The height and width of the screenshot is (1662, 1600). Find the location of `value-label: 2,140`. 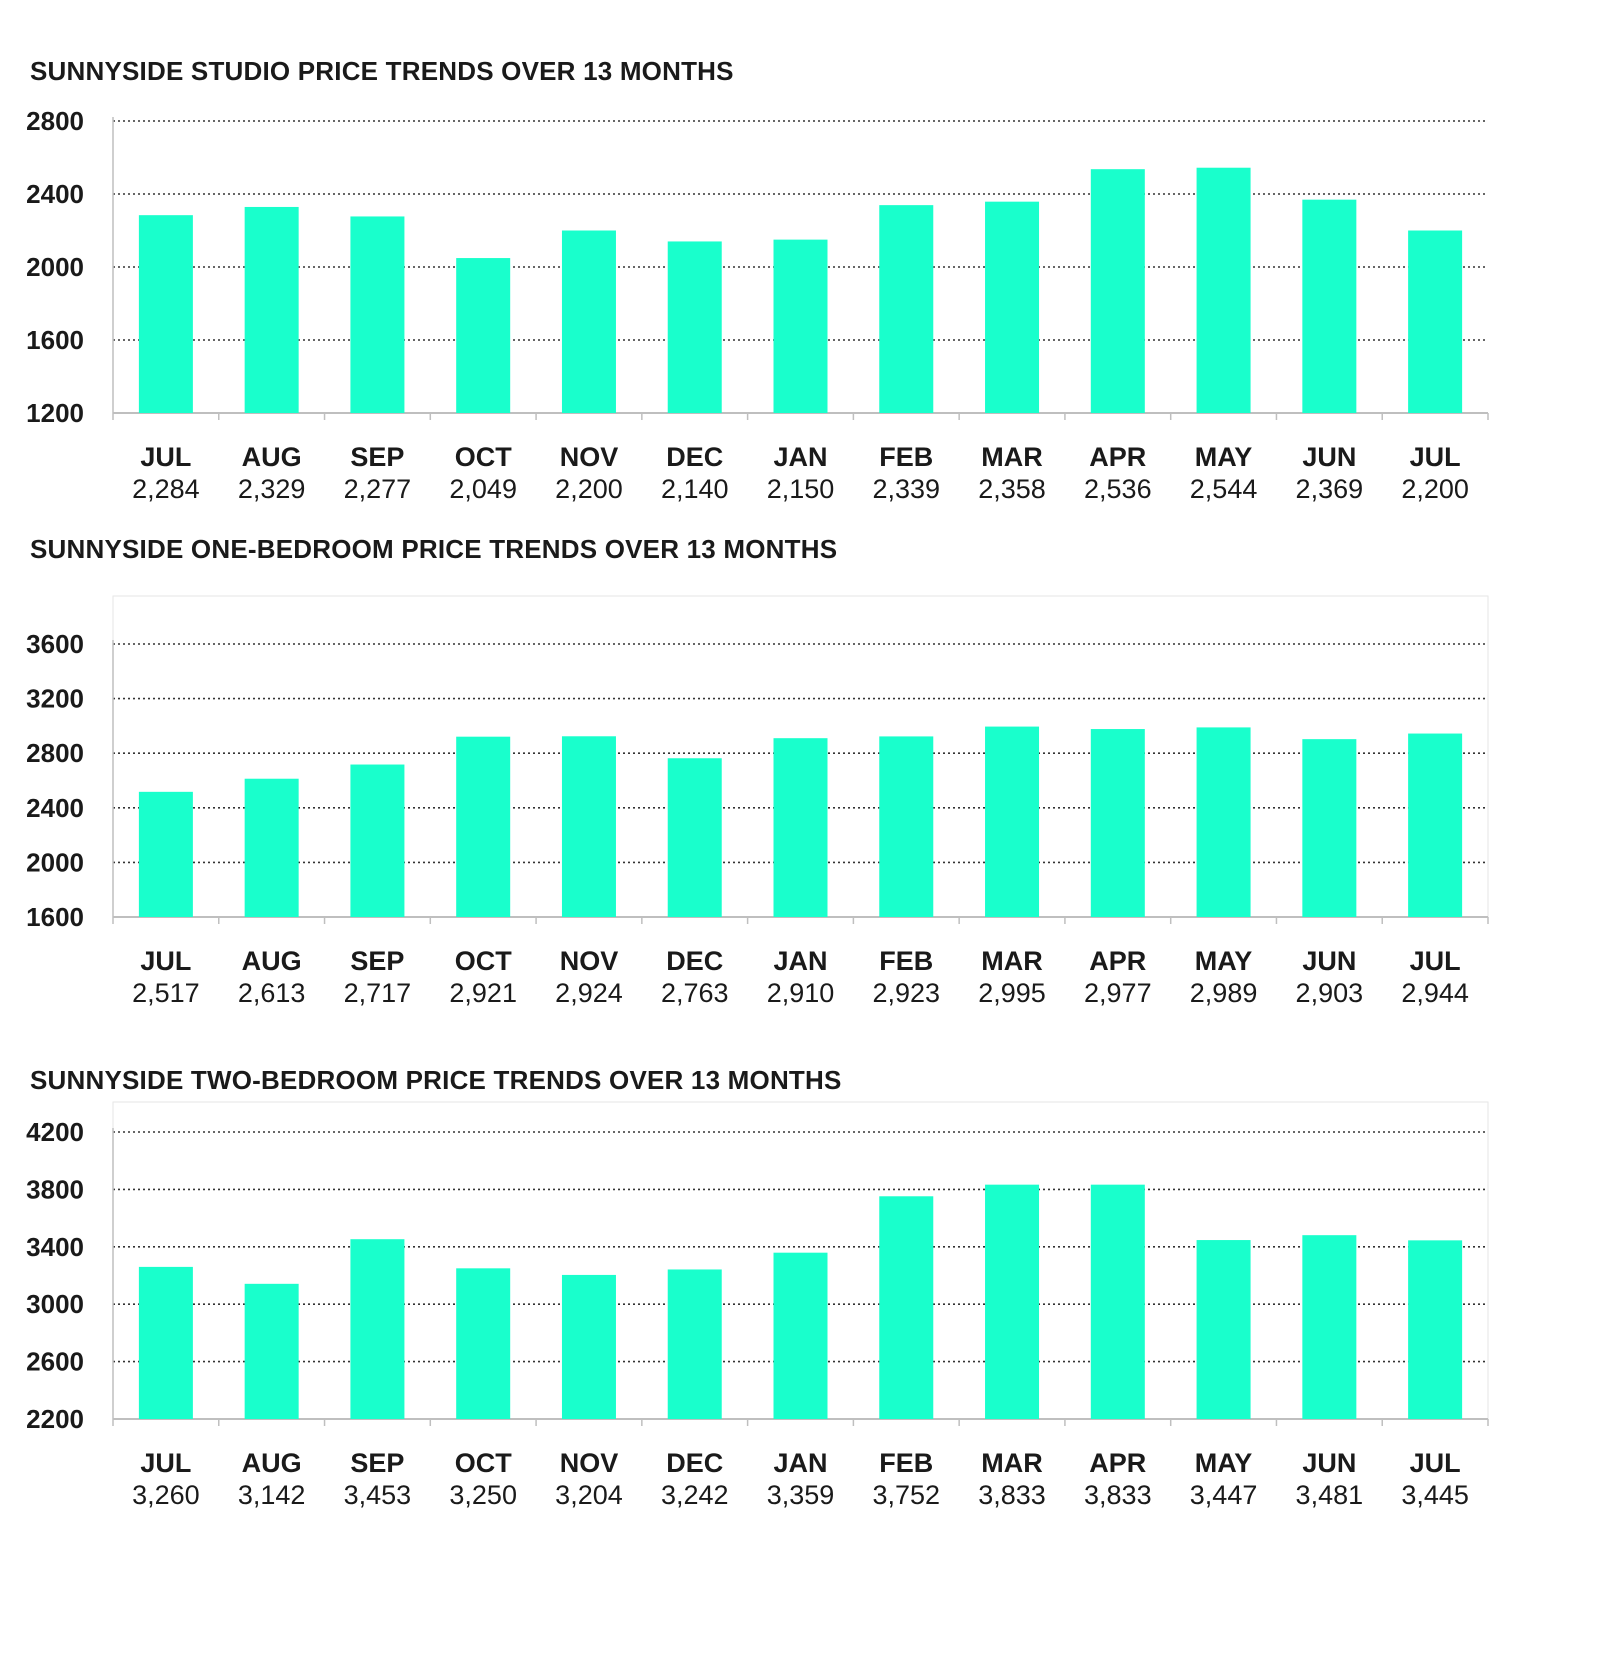

value-label: 2,140 is located at coordinates (695, 489).